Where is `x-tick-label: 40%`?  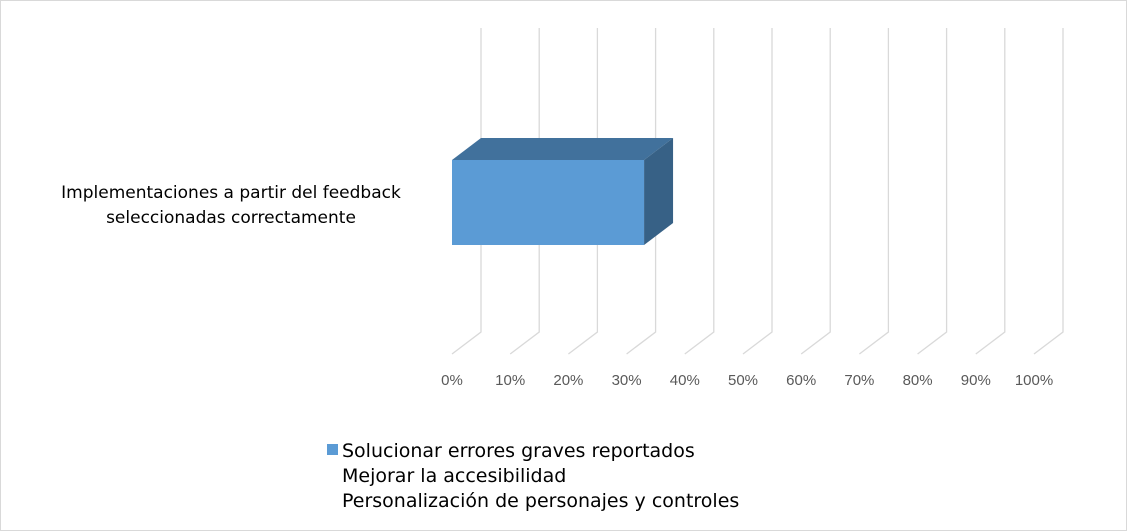
x-tick-label: 40% is located at coordinates (685, 380).